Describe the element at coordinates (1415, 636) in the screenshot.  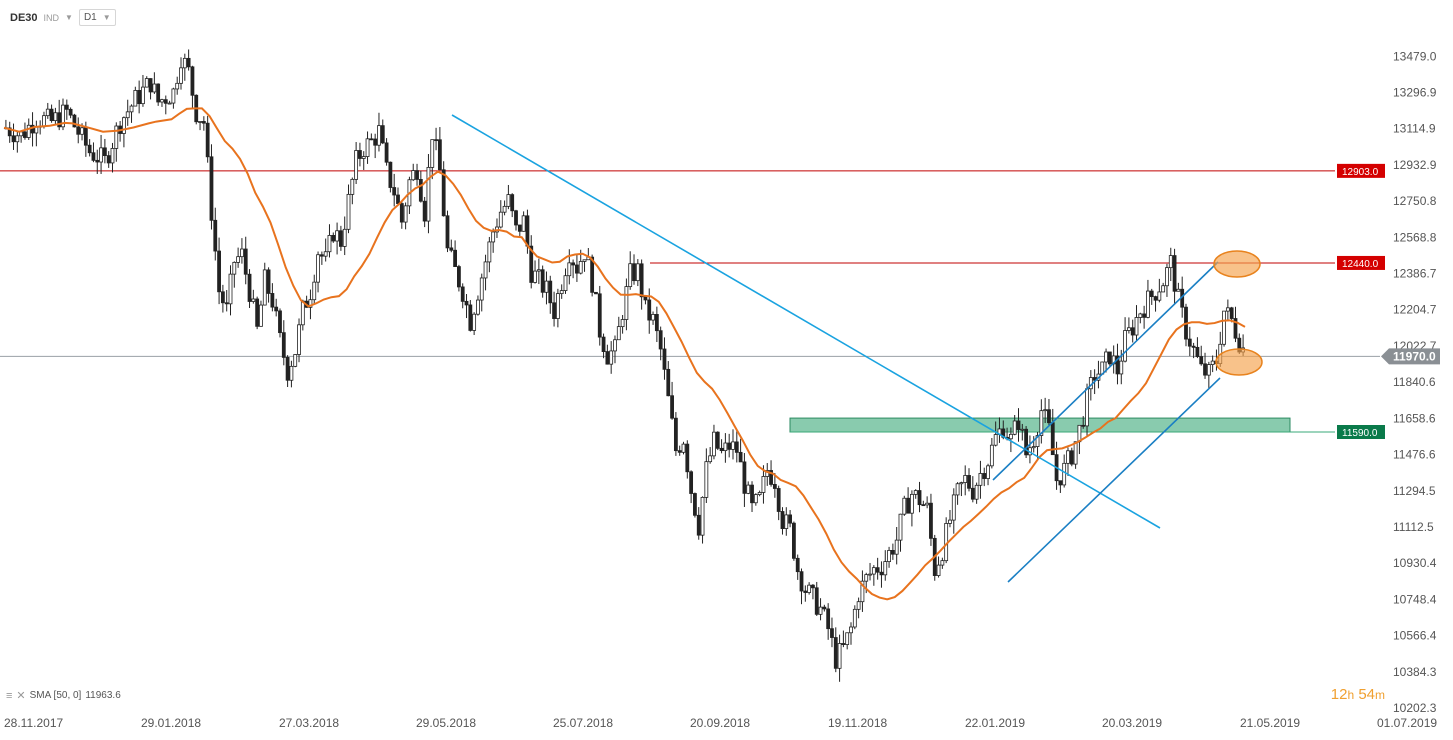
I see `y-tick-label: 10566.4` at that location.